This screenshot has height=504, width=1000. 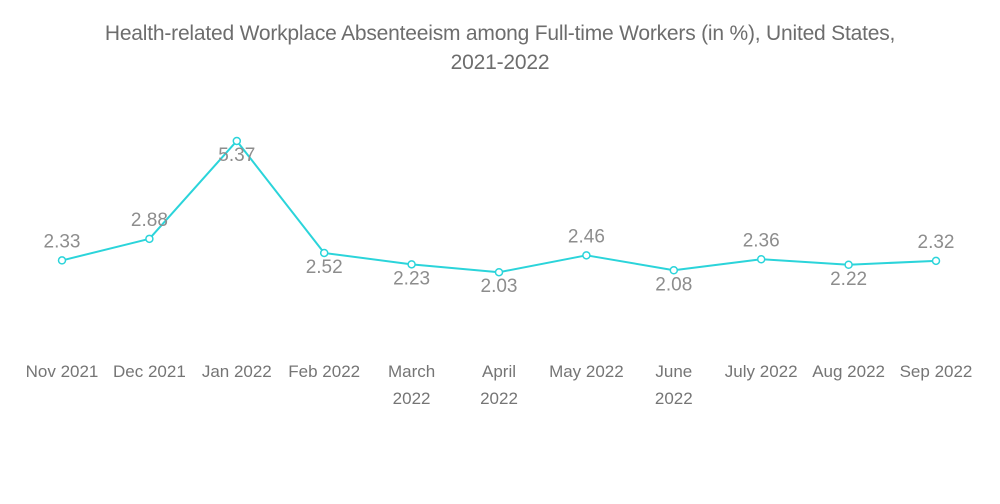 I want to click on x-axis-label-2: Jan 2022, so click(x=237, y=371).